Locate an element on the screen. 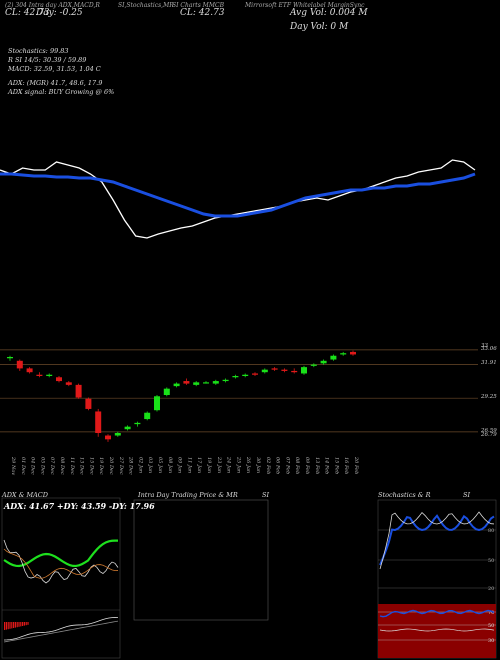 This screenshot has width=500, height=660. price-label: 26.59 is located at coordinates (489, 430).